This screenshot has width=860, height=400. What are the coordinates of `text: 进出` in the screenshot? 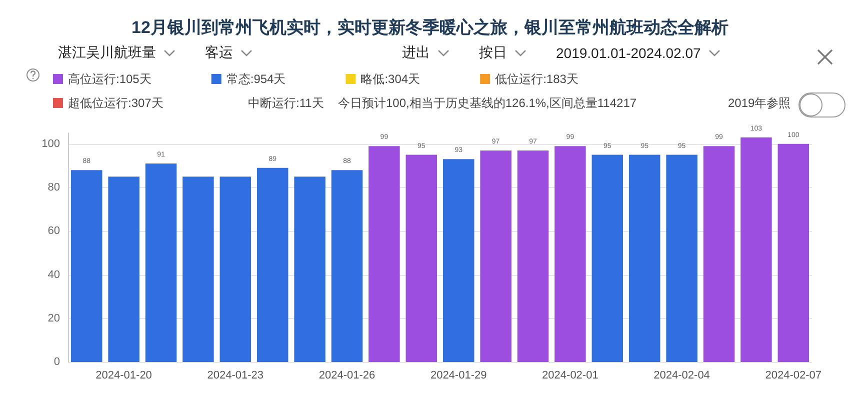 It's located at (416, 53).